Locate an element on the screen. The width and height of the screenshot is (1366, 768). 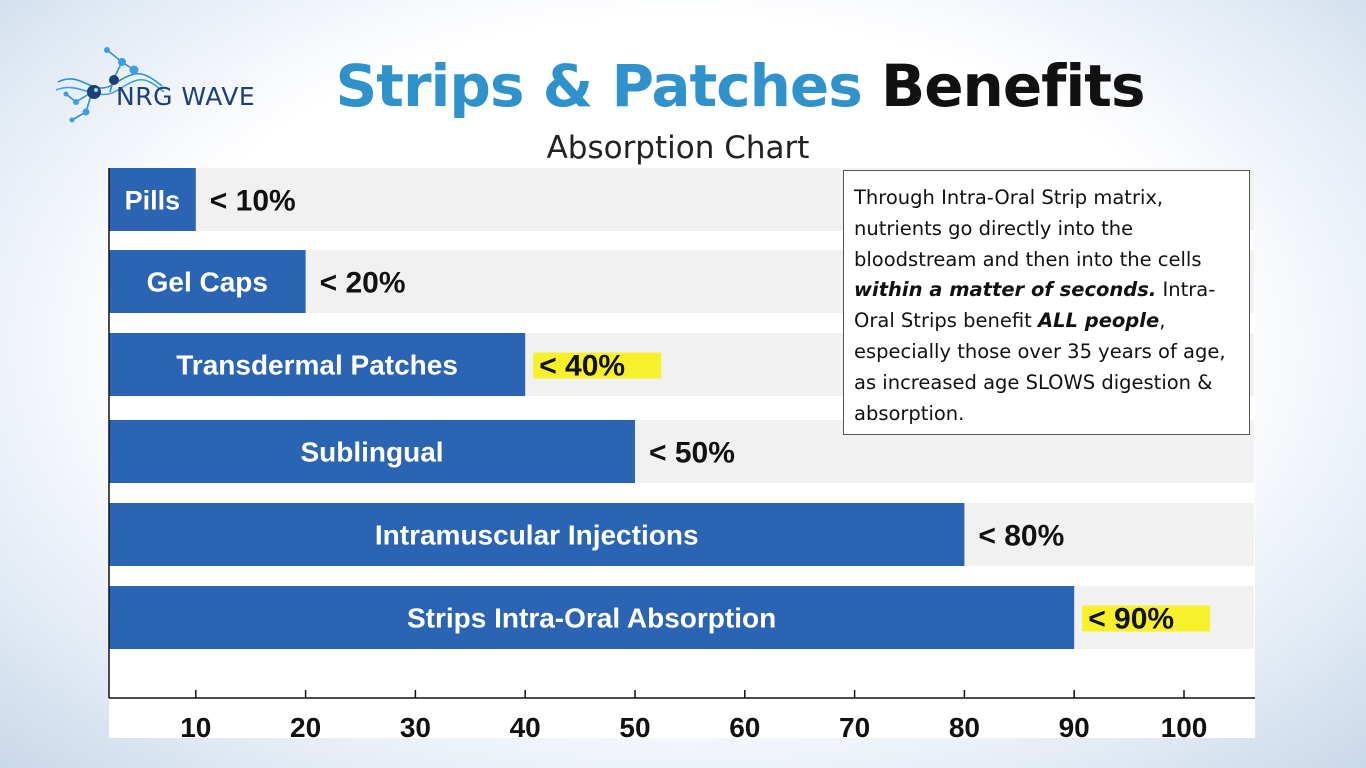
x-tick-label: 60 is located at coordinates (744, 727).